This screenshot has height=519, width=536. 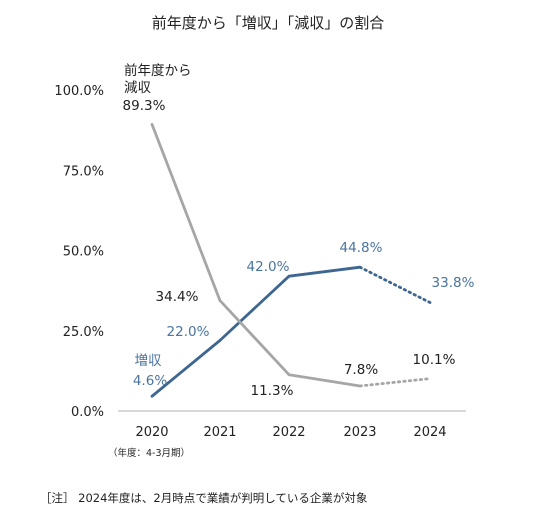 I want to click on data-label-increase: 4.6%, so click(x=150, y=381).